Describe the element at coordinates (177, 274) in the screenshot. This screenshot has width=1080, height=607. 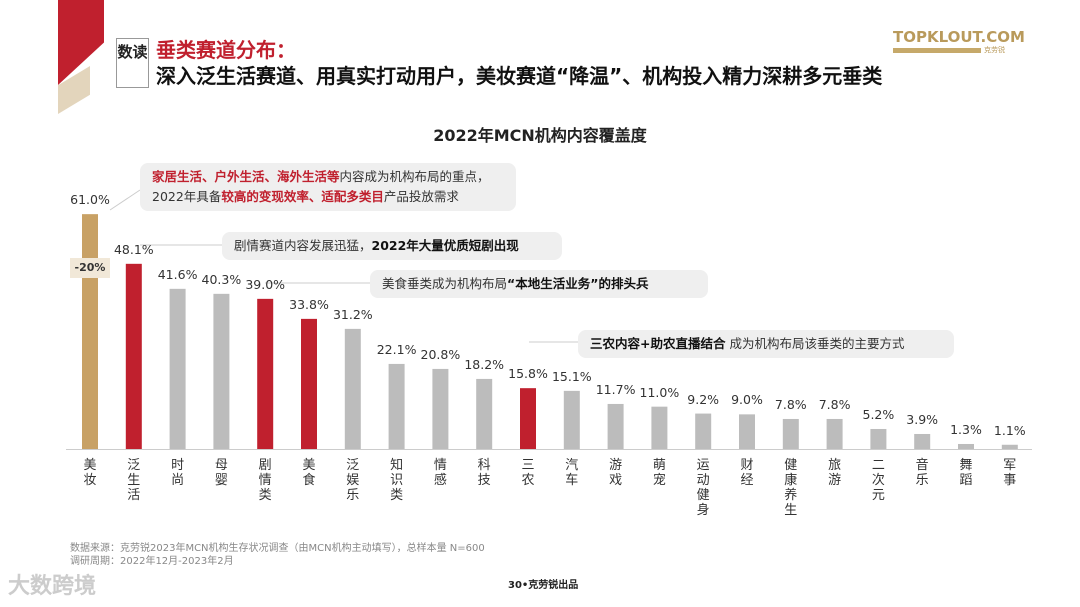
I see `value-label: 41.6%` at that location.